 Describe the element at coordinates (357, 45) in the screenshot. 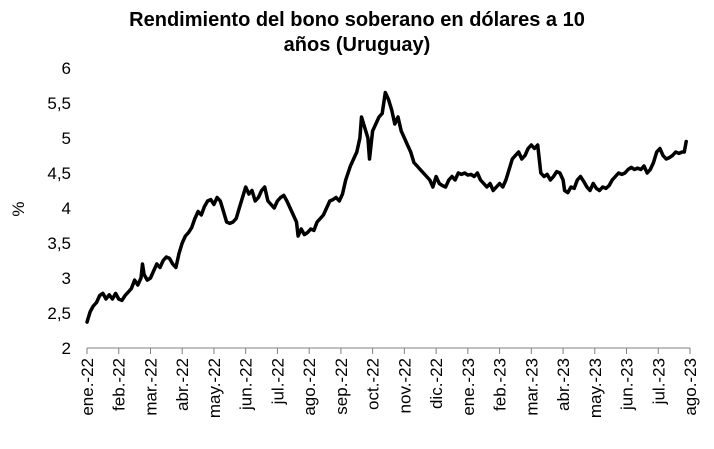

I see `chart-title-line-2: años (Uruguay)` at that location.